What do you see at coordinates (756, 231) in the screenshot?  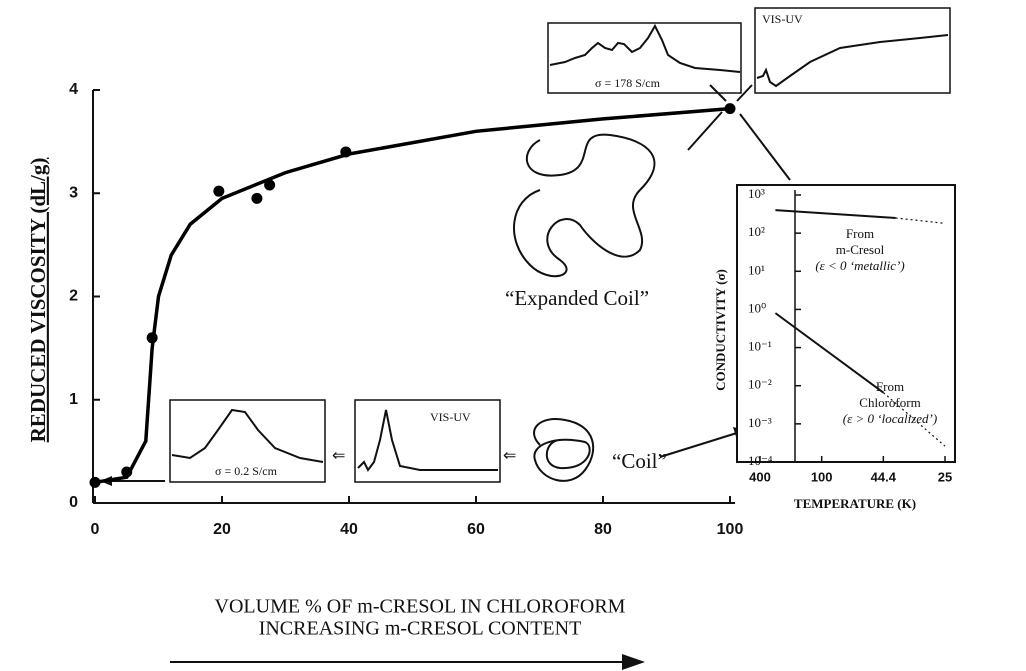 I see `y-tick-label: 10²` at bounding box center [756, 231].